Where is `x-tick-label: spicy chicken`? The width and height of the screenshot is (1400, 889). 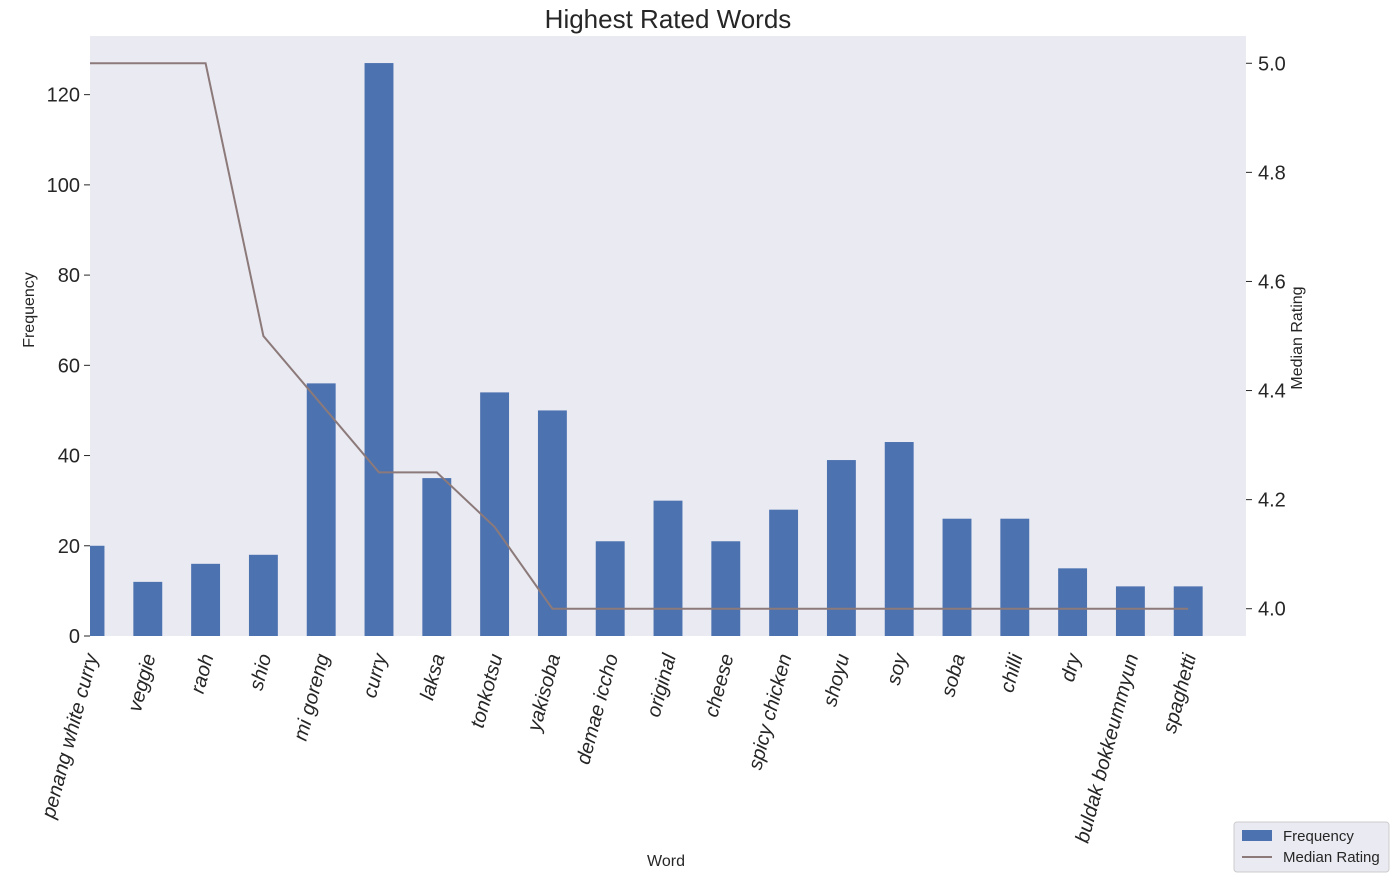
x-tick-label: spicy chicken is located at coordinates (770, 712).